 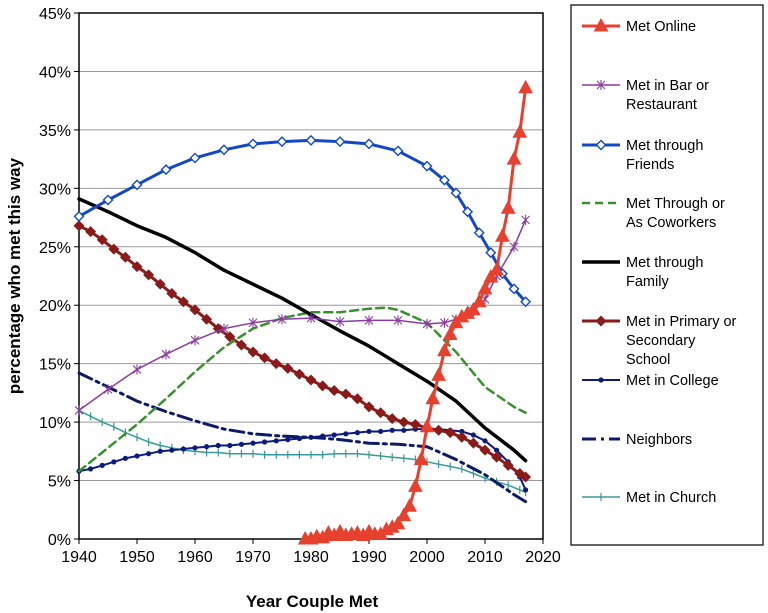 I want to click on x-tick-label: 2000, so click(x=427, y=557).